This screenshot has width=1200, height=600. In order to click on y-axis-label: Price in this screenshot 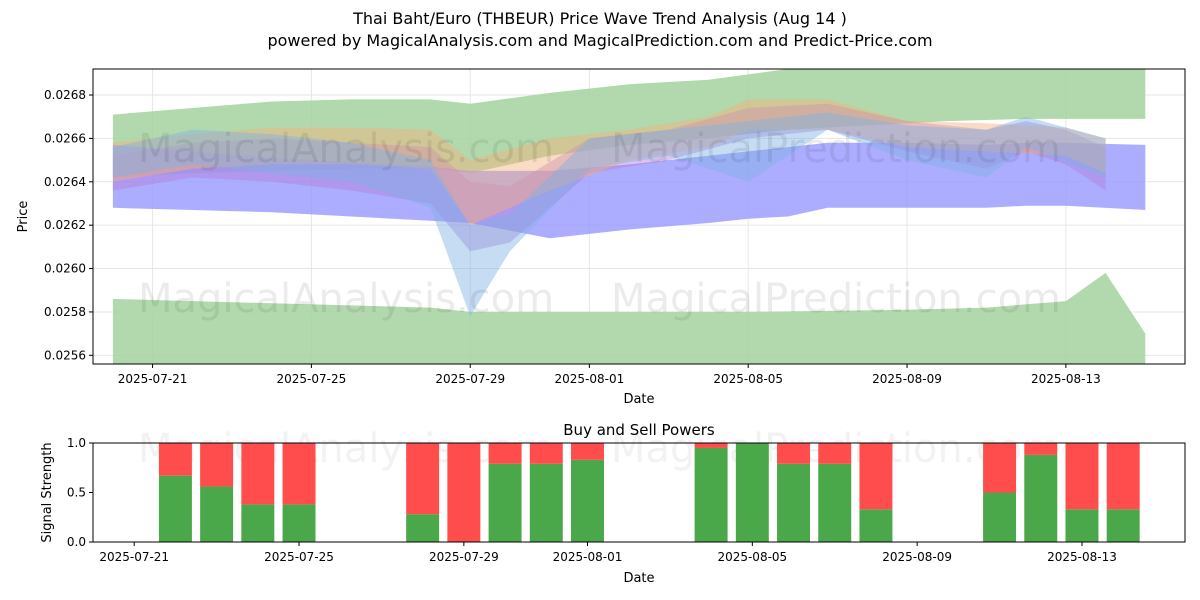, I will do `click(23, 217)`.